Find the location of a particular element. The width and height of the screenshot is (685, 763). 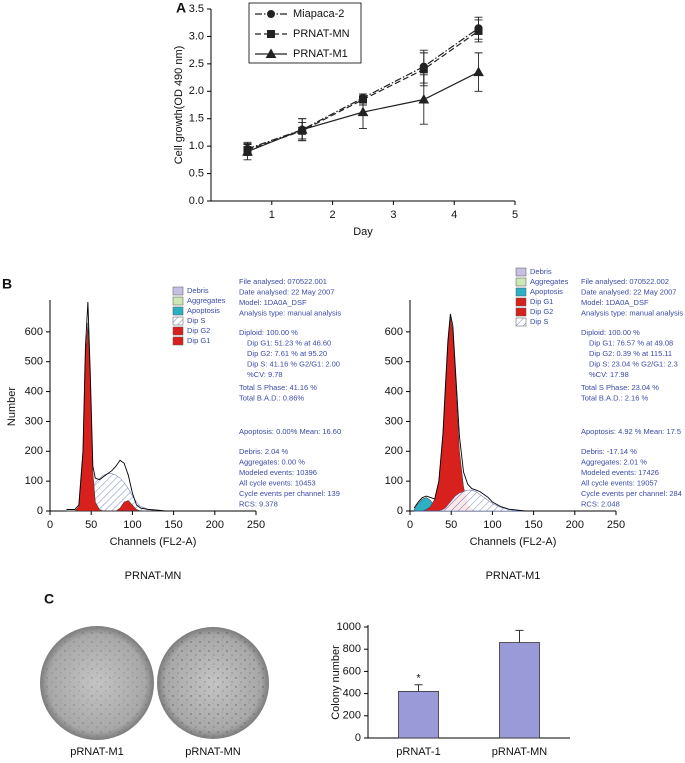

y-tick-label: 3.0 is located at coordinates (196, 36).